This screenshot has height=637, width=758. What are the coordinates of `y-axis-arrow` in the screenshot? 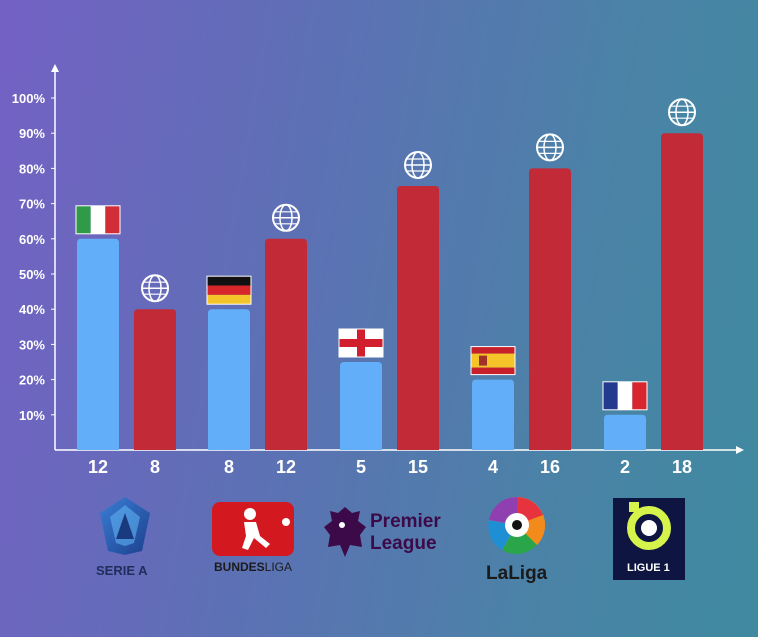 It's located at (55, 68).